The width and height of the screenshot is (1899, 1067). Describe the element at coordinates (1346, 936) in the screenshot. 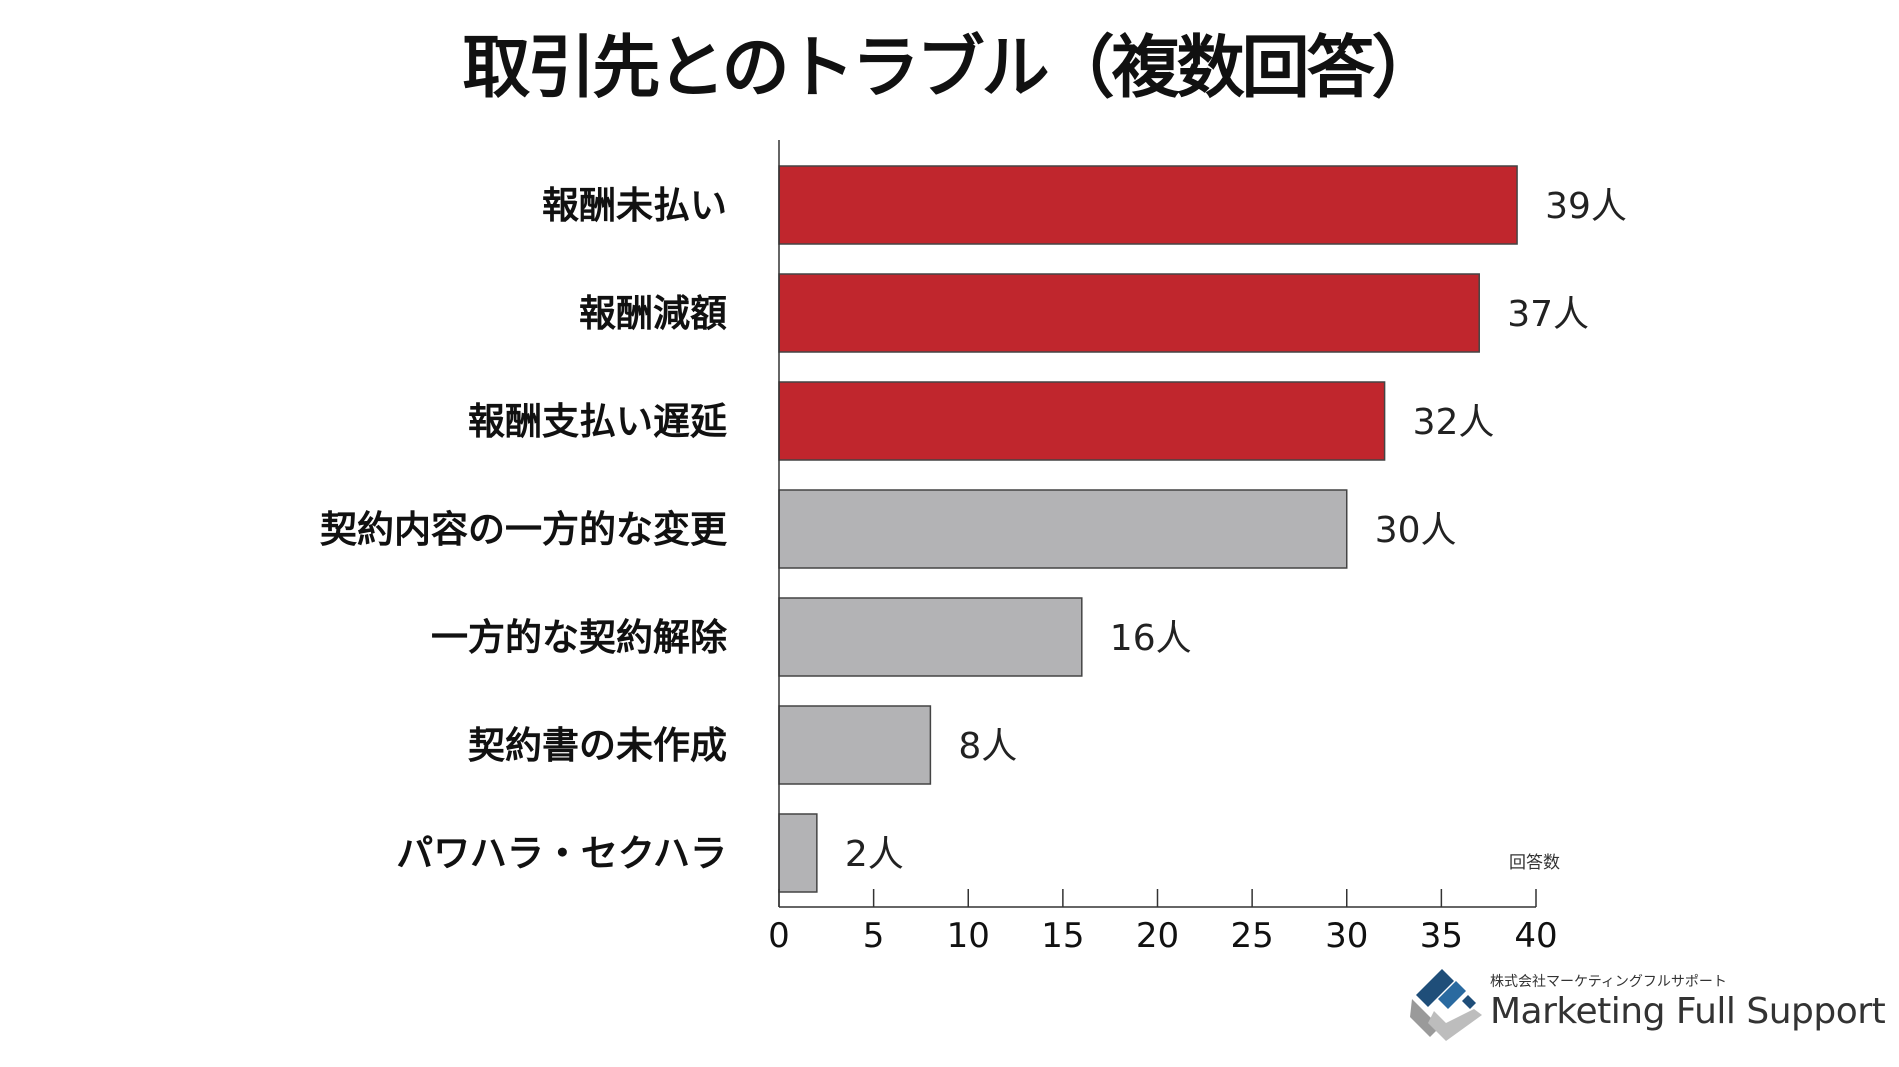

I see `x-tick-label: 30` at that location.